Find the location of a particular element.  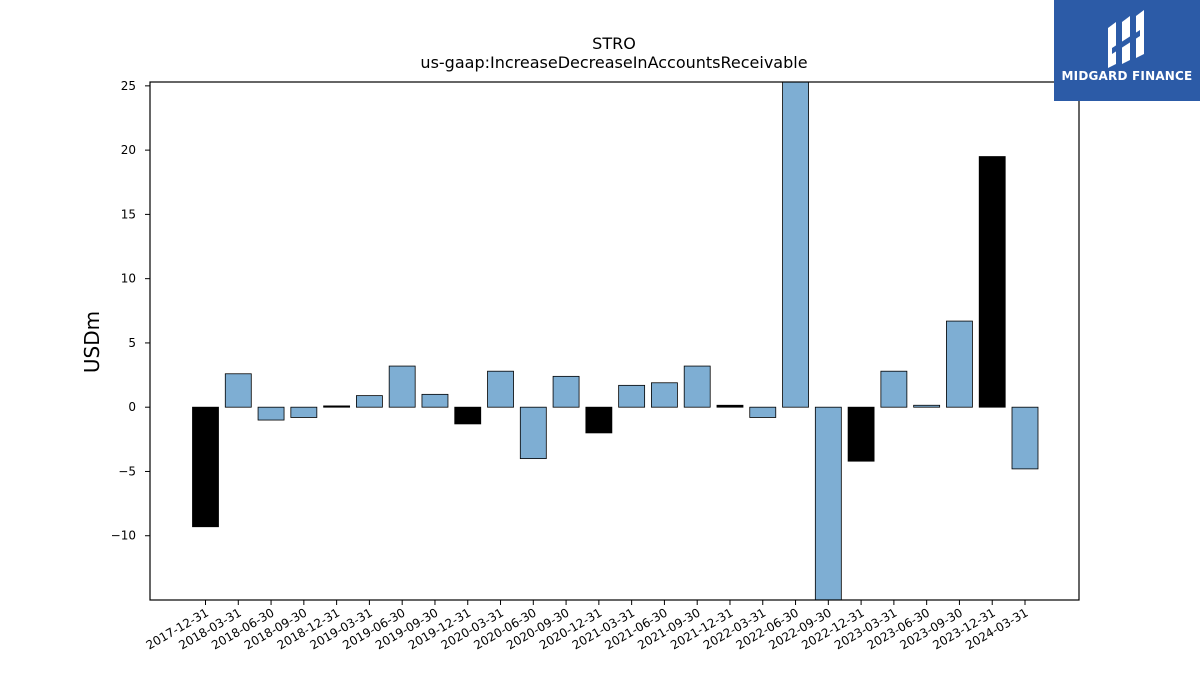

chart-title: STRO is located at coordinates (614, 43).